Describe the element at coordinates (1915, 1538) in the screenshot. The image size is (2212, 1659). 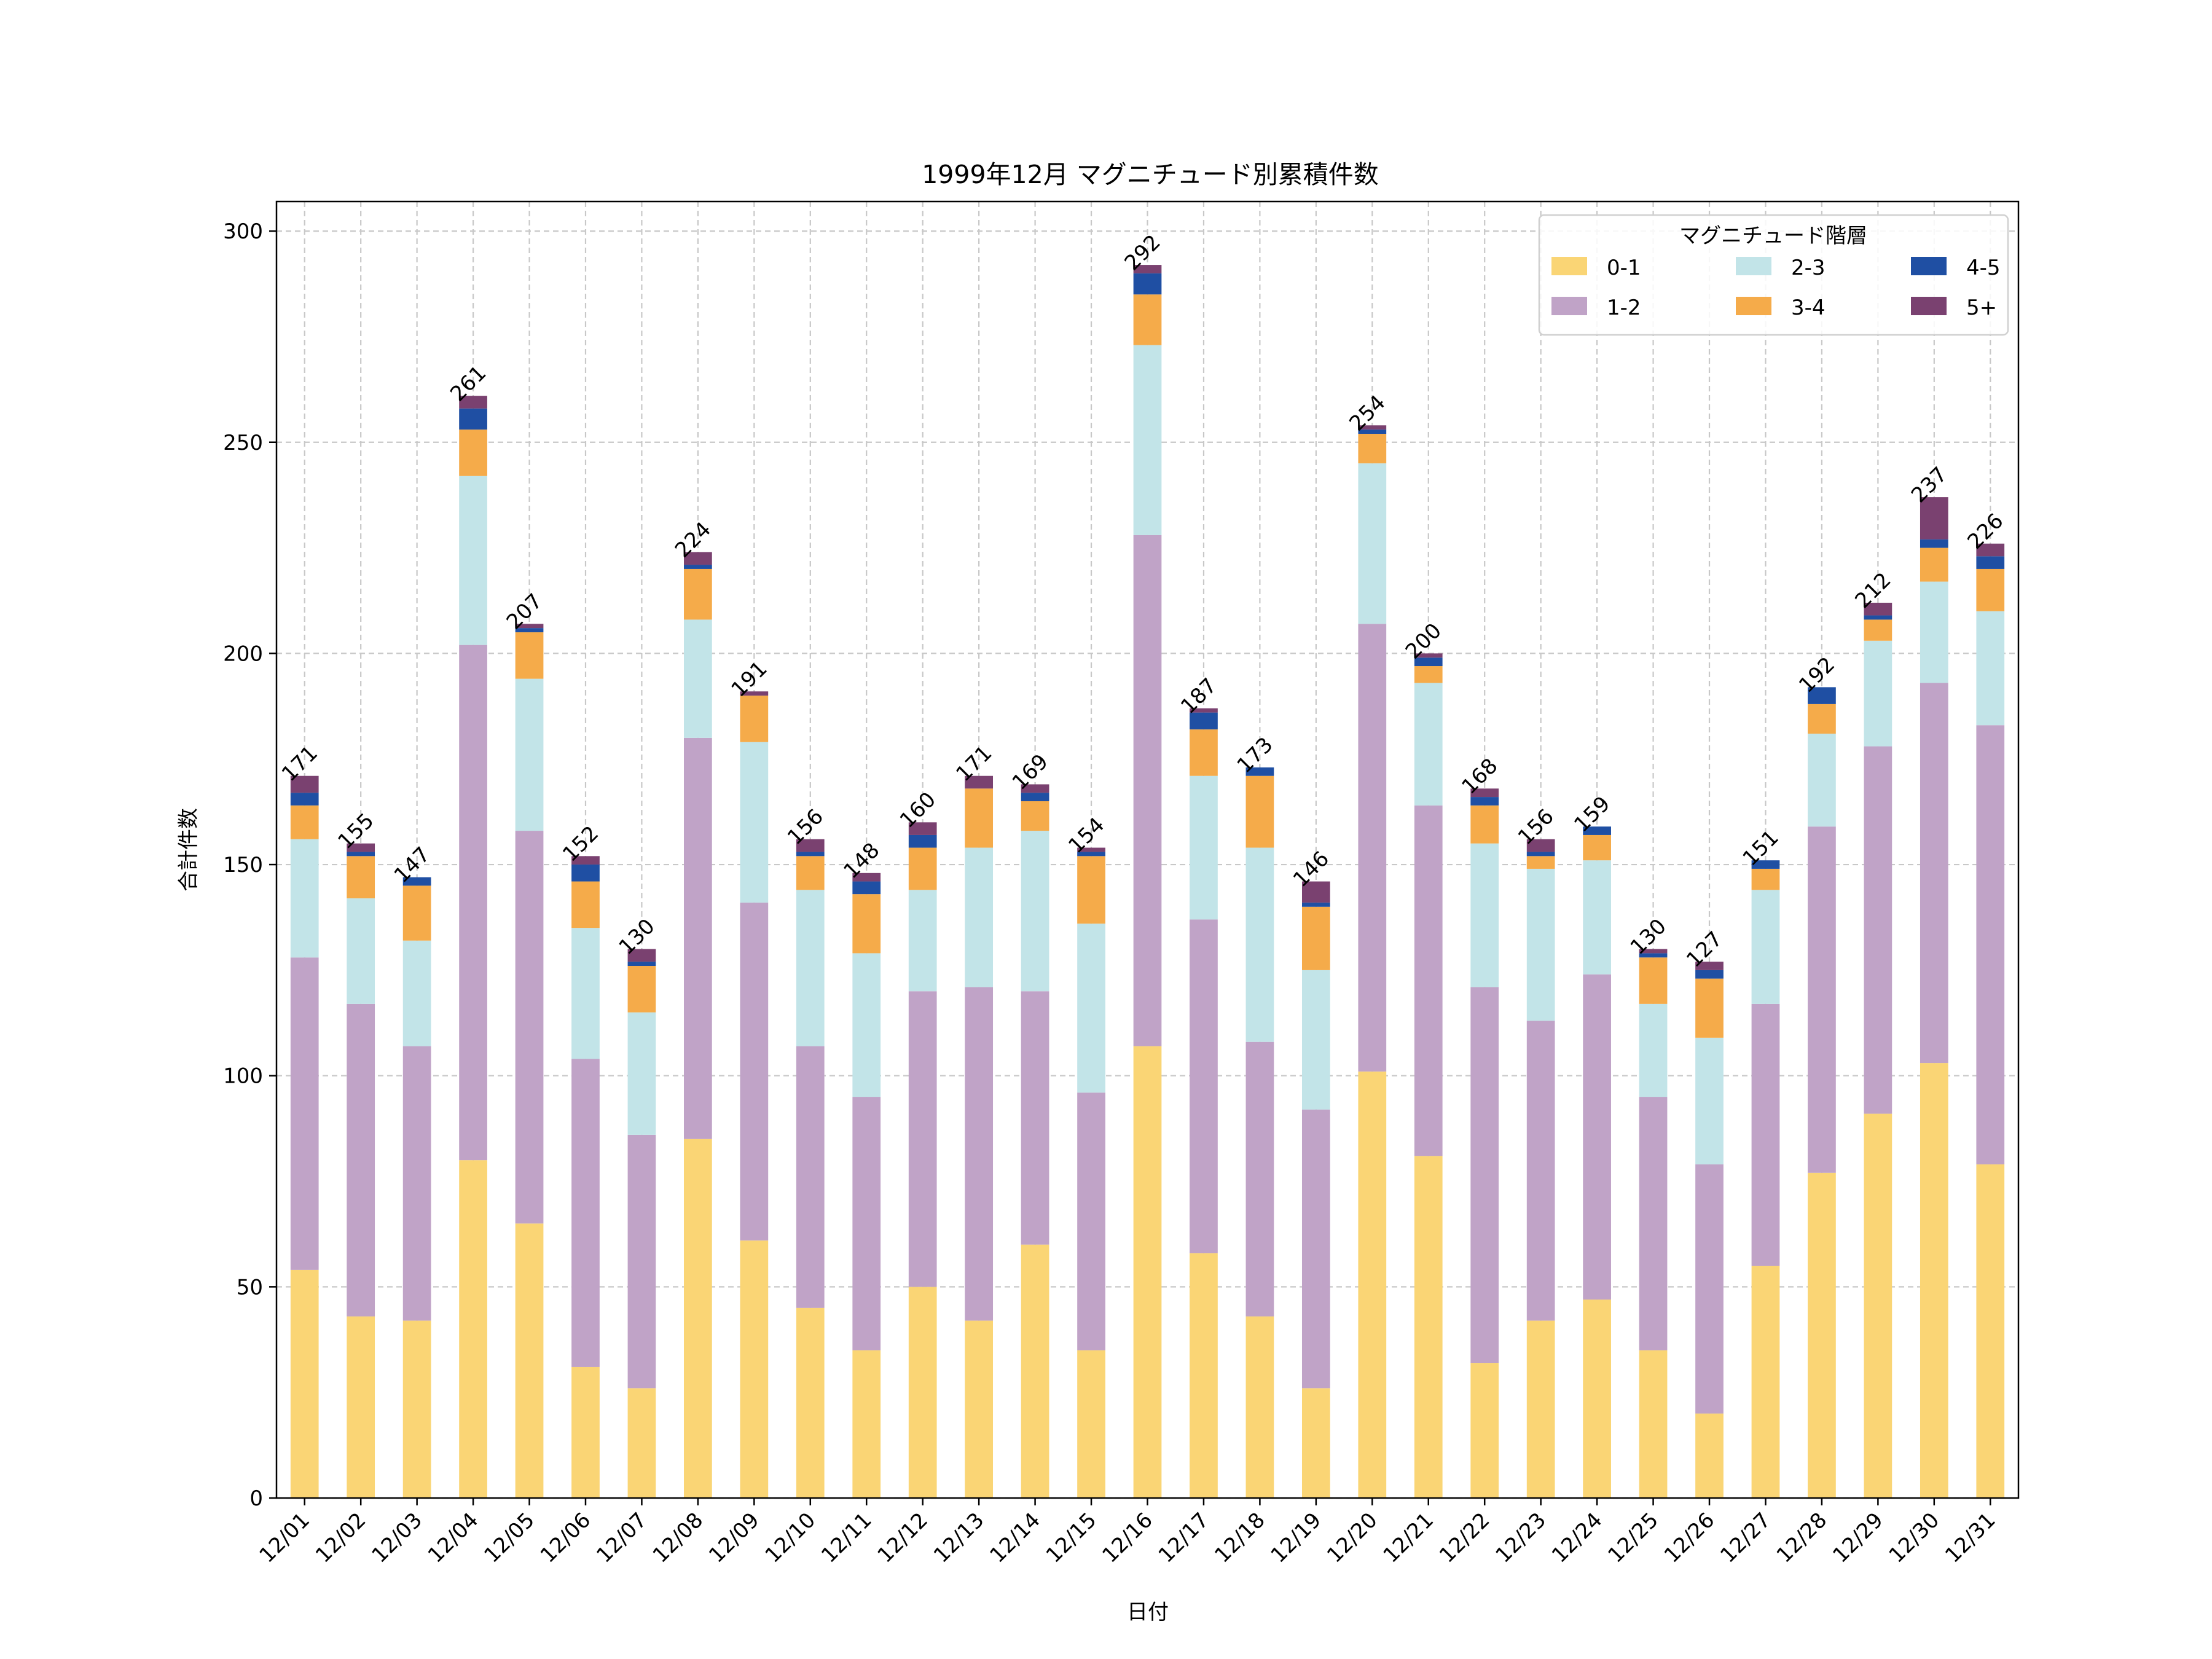
I see `x-tick-label: 12/30` at that location.